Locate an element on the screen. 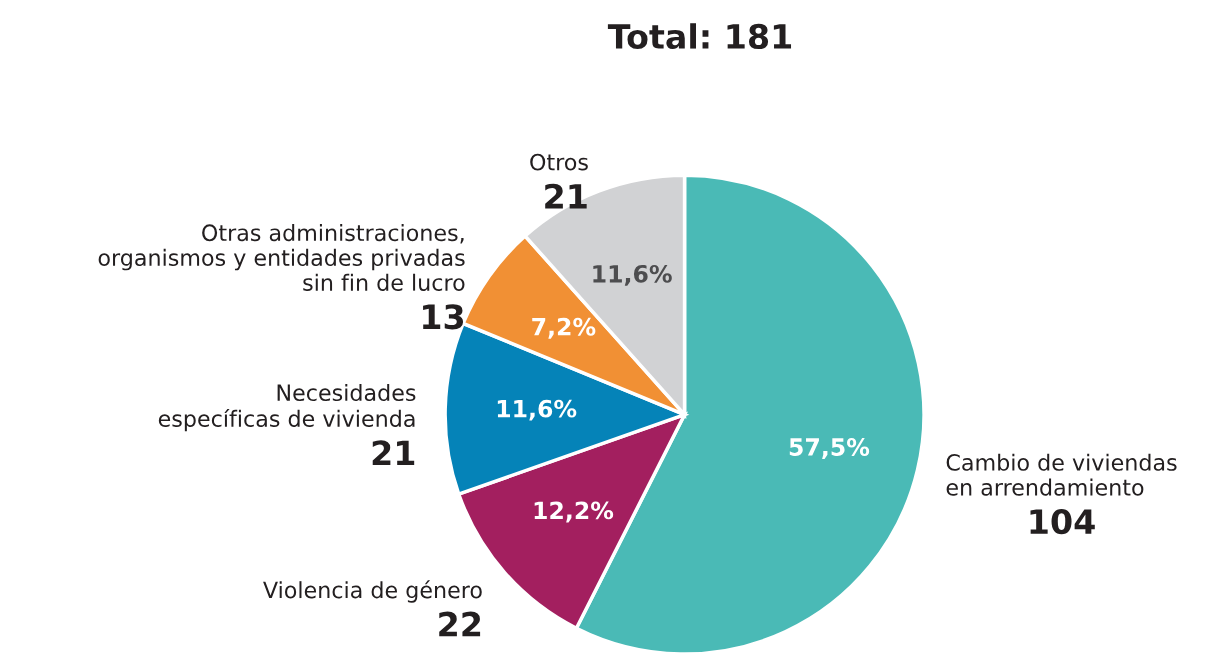 The image size is (1229, 656). chart-title: Total: 181 is located at coordinates (699, 36).